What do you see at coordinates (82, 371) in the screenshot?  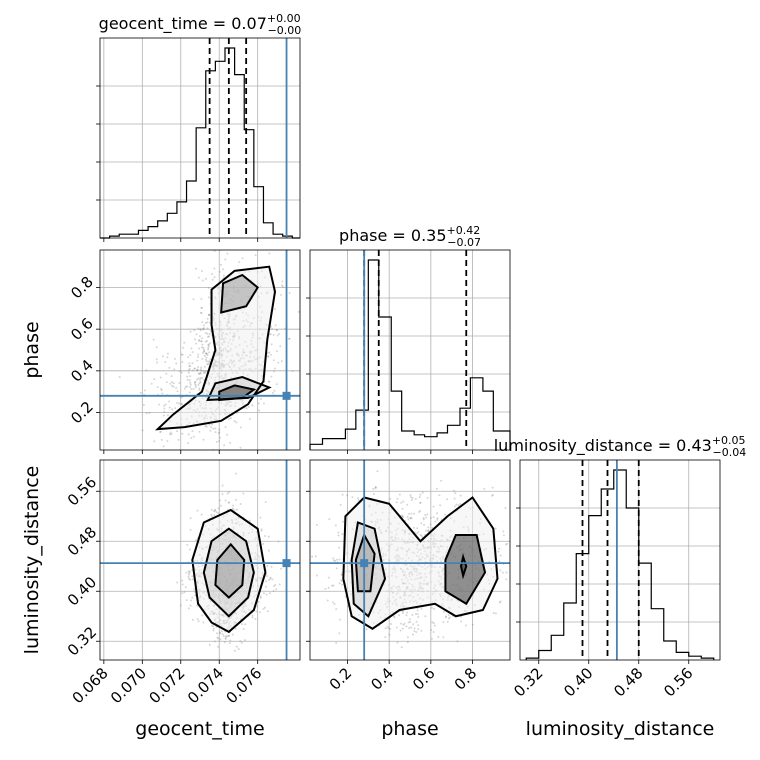 I see `y-tick-label-phase: 0.4` at bounding box center [82, 371].